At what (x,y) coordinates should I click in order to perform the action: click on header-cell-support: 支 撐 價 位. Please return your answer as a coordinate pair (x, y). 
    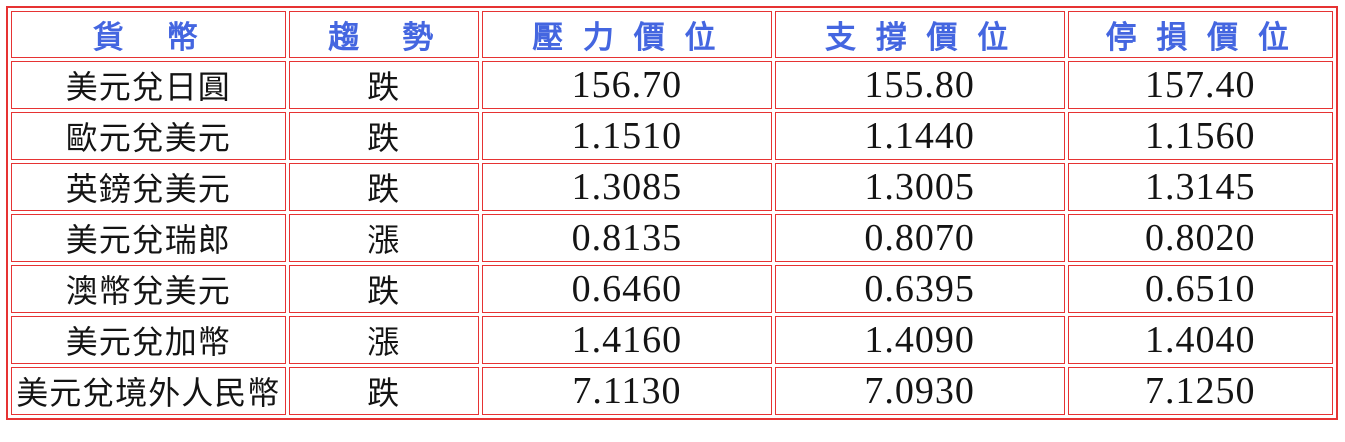
    Looking at the image, I should click on (919, 34).